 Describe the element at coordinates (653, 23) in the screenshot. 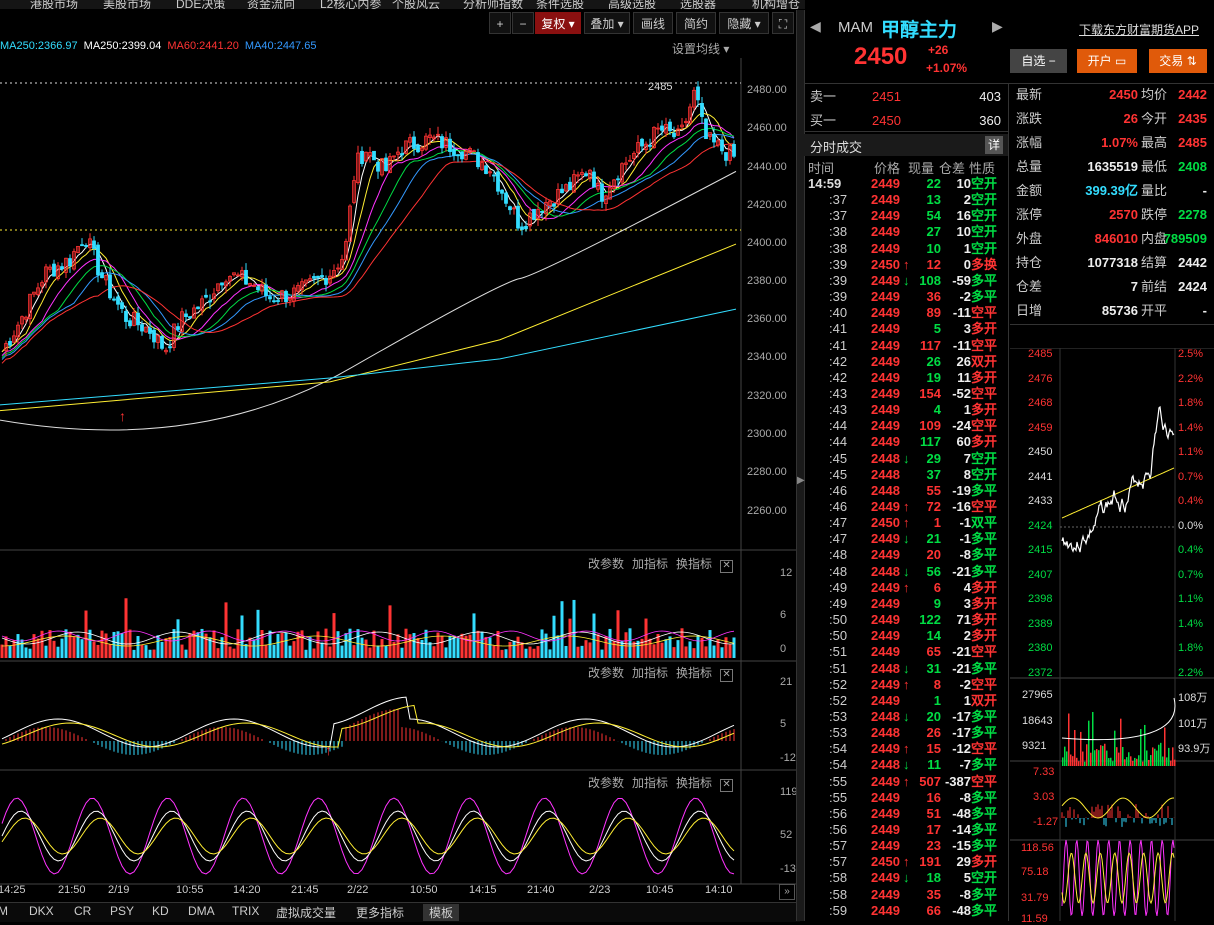

I see `draw-line-button: 画线` at that location.